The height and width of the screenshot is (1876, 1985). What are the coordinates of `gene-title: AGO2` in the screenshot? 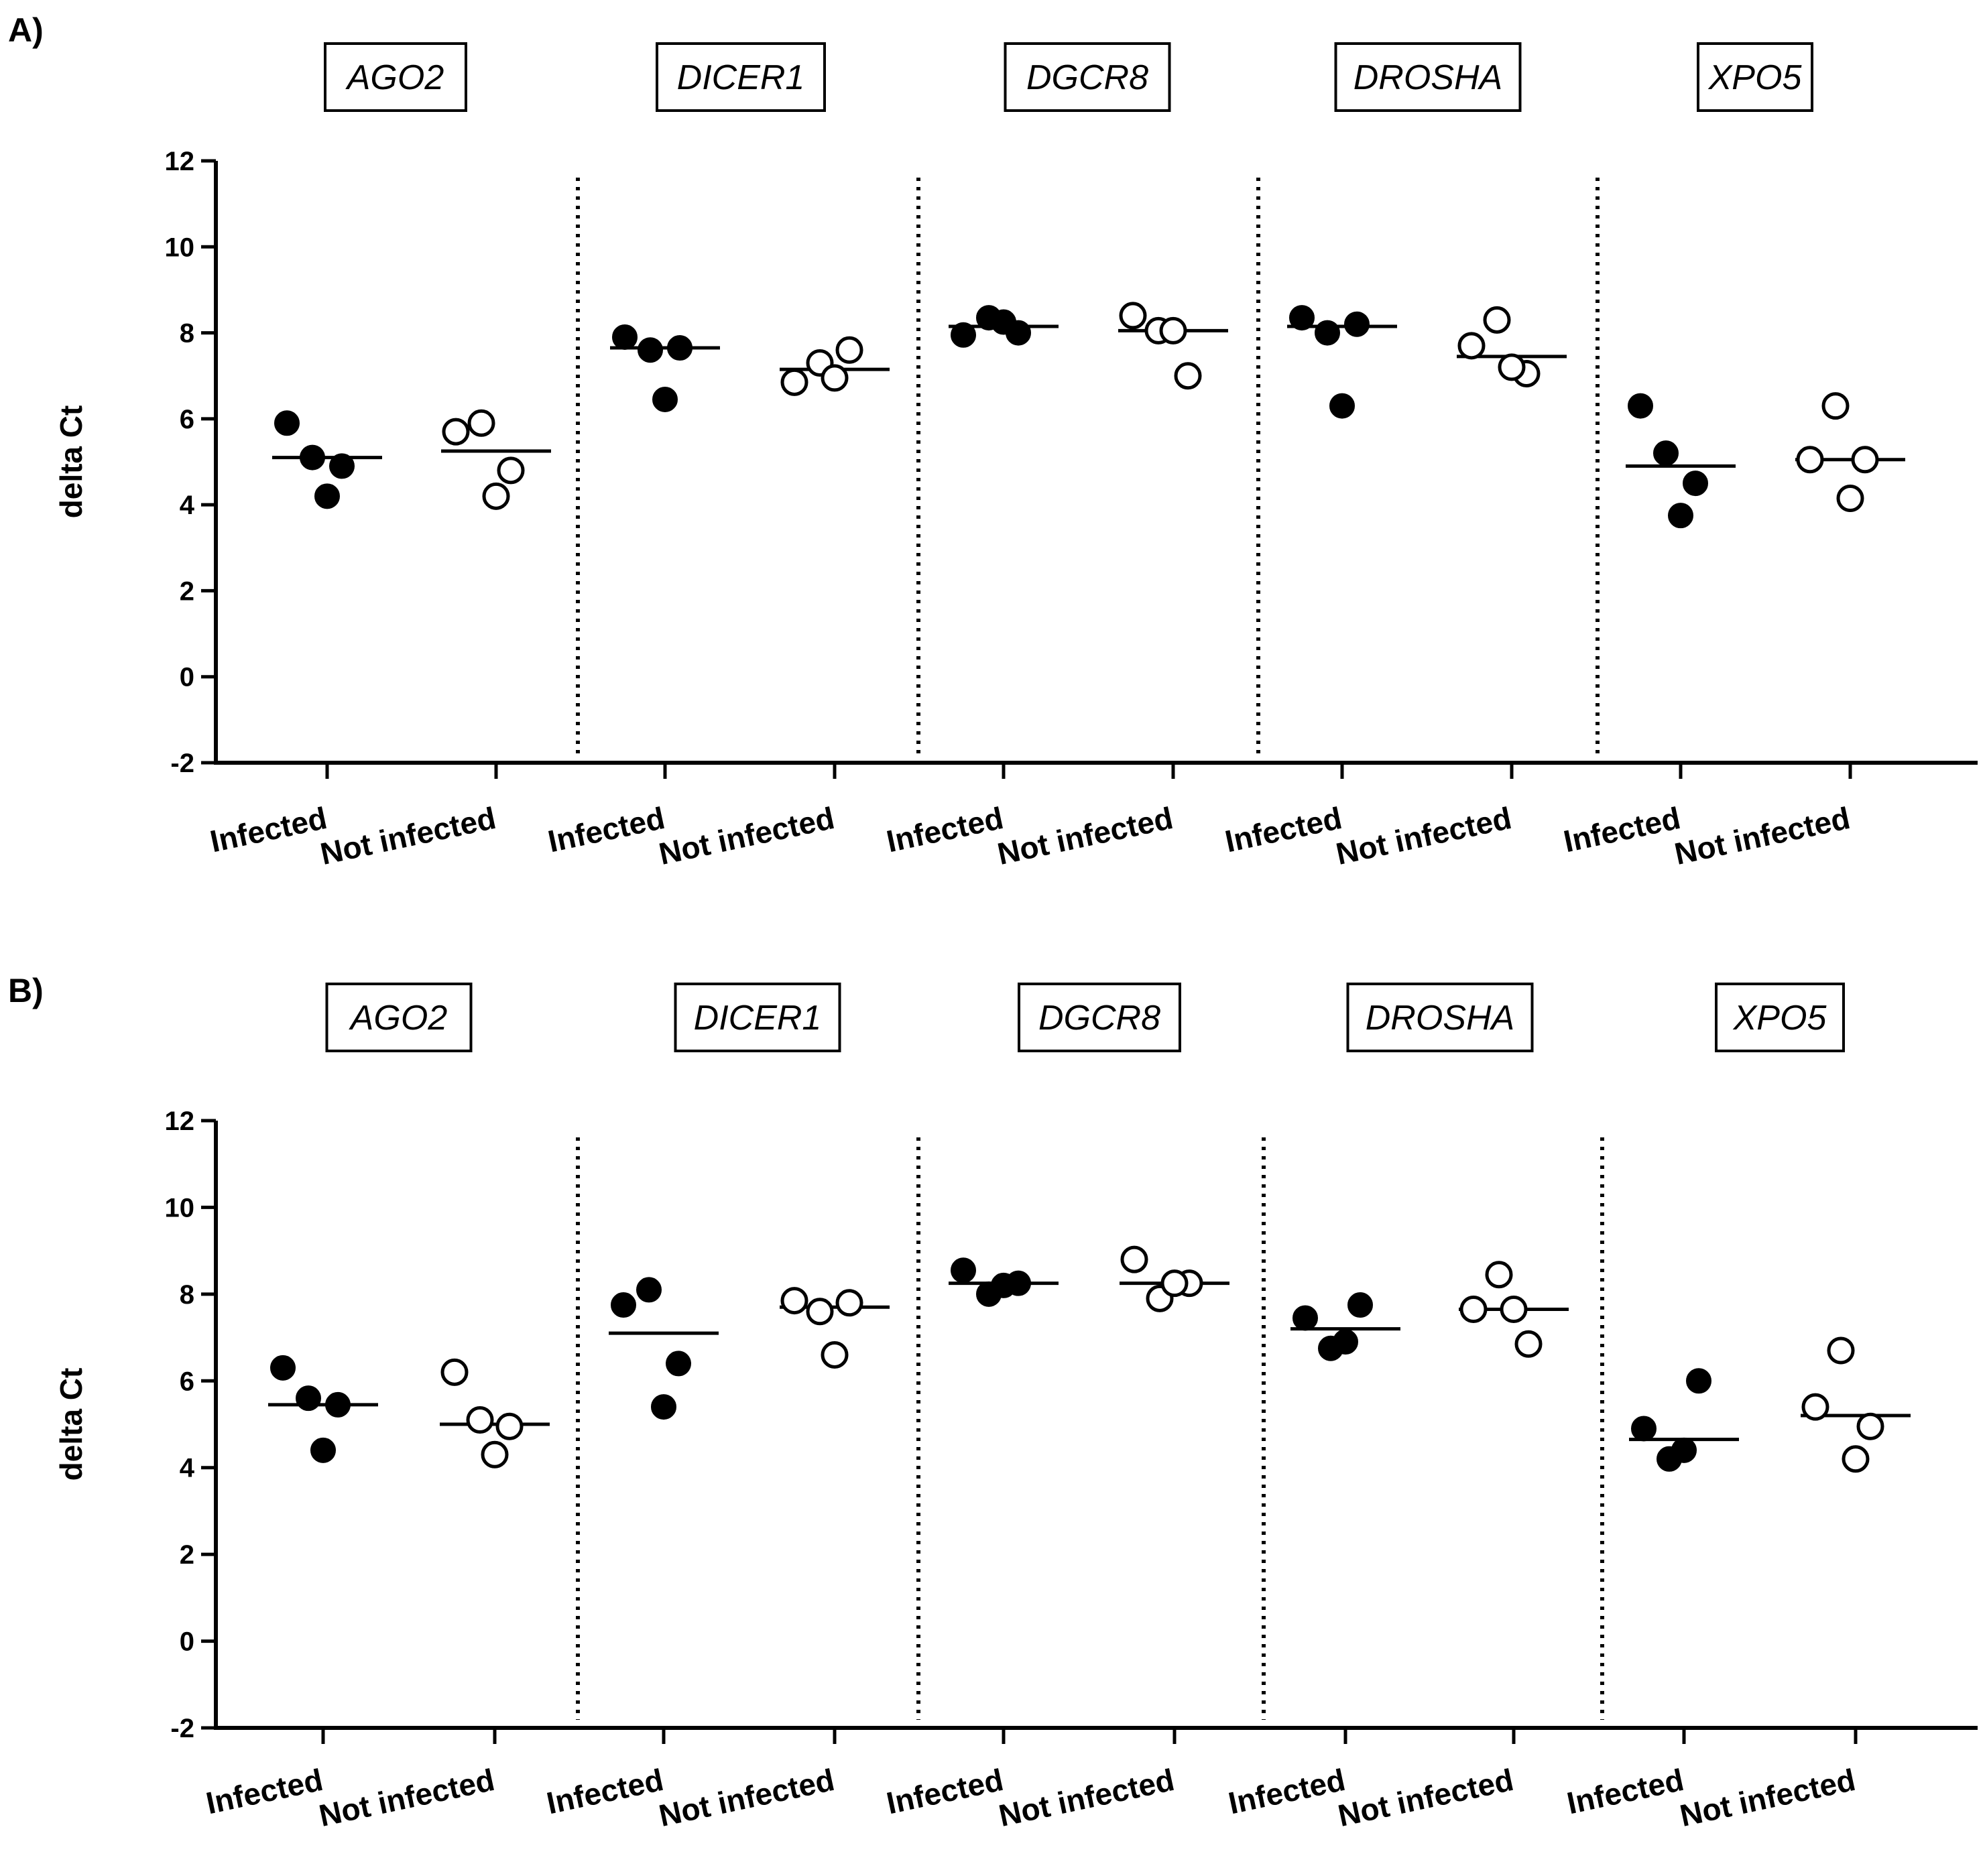 It's located at (398, 1019).